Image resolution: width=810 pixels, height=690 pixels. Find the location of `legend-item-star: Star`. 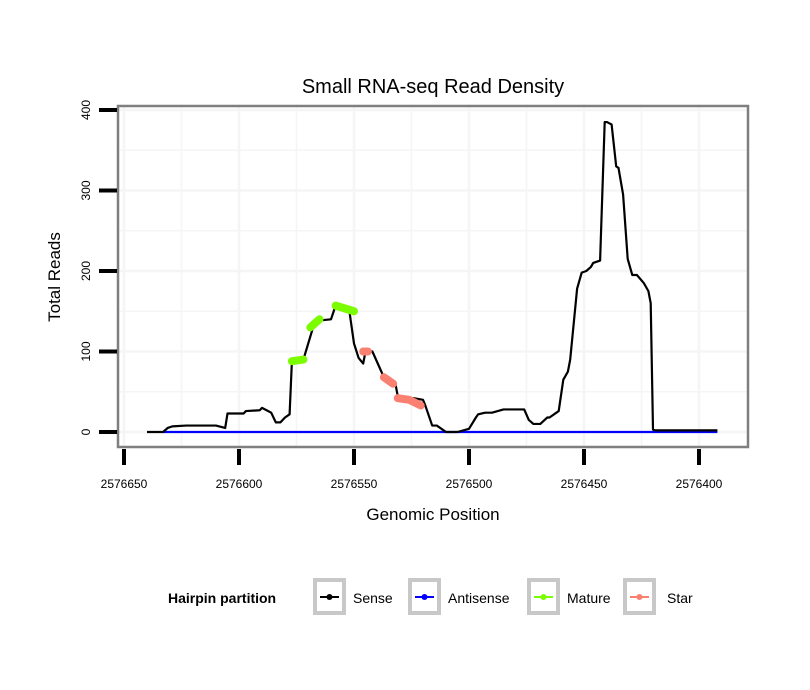

legend-item-star: Star is located at coordinates (658, 596).